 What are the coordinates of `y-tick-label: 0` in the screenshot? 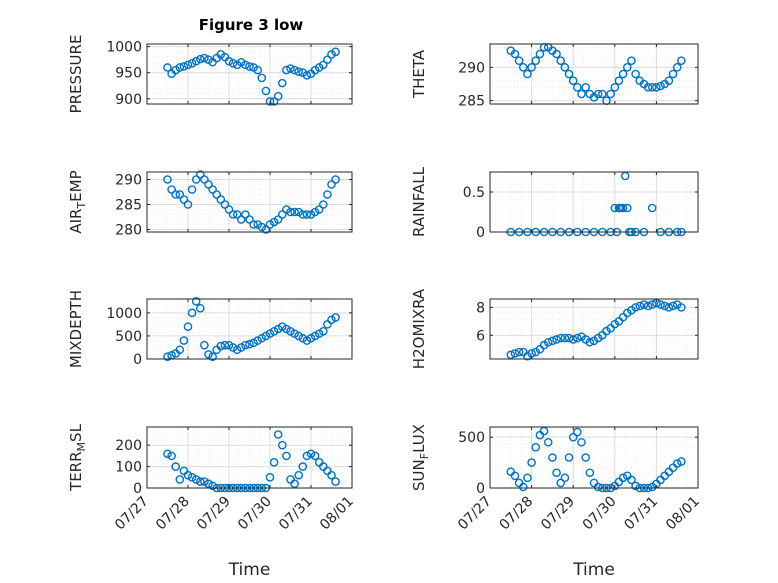 It's located at (137, 360).